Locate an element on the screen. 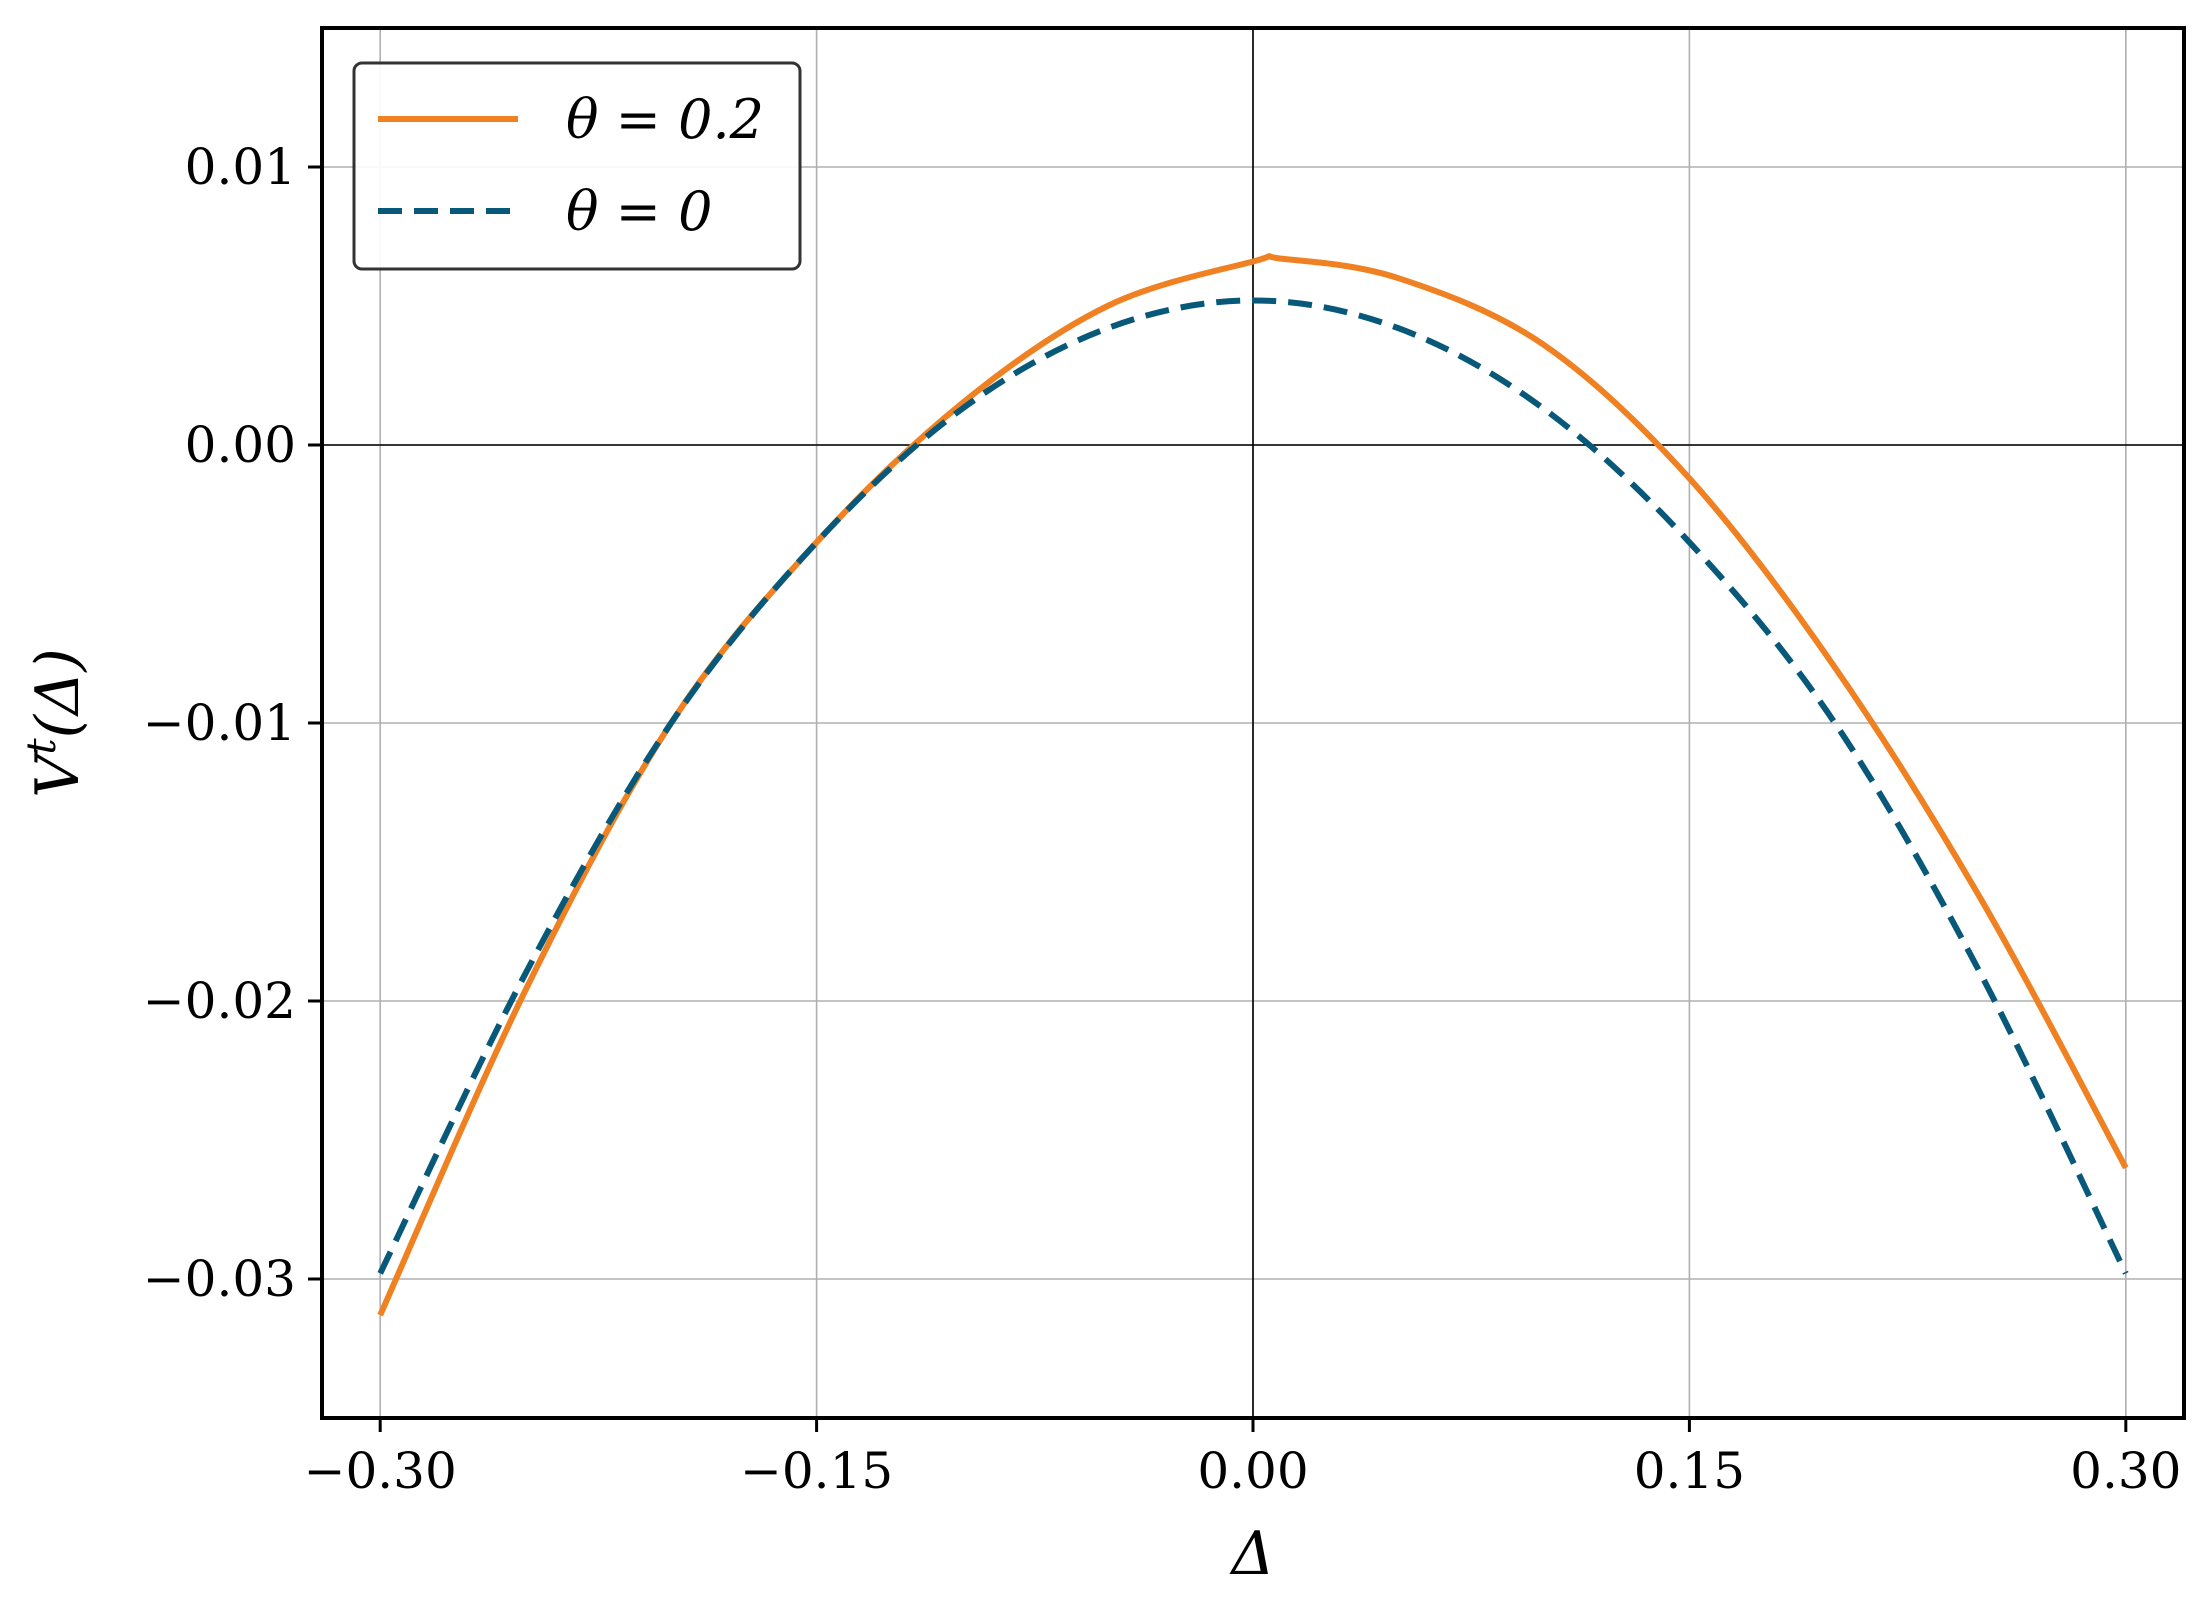 The height and width of the screenshot is (1617, 2211). legend: θ = 0.2 θ = 0 is located at coordinates (577, 166).